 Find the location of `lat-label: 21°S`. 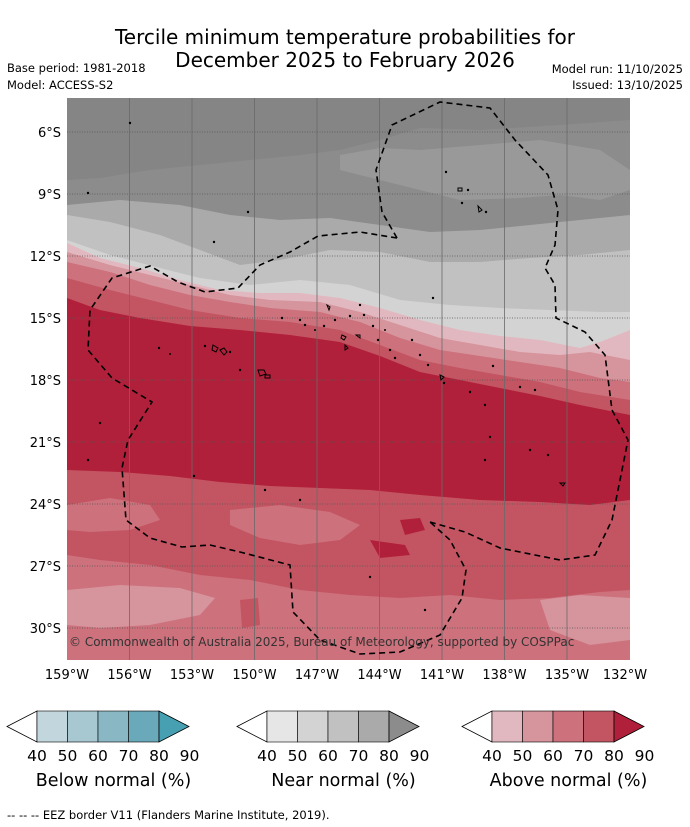

lat-label: 21°S is located at coordinates (45, 443).